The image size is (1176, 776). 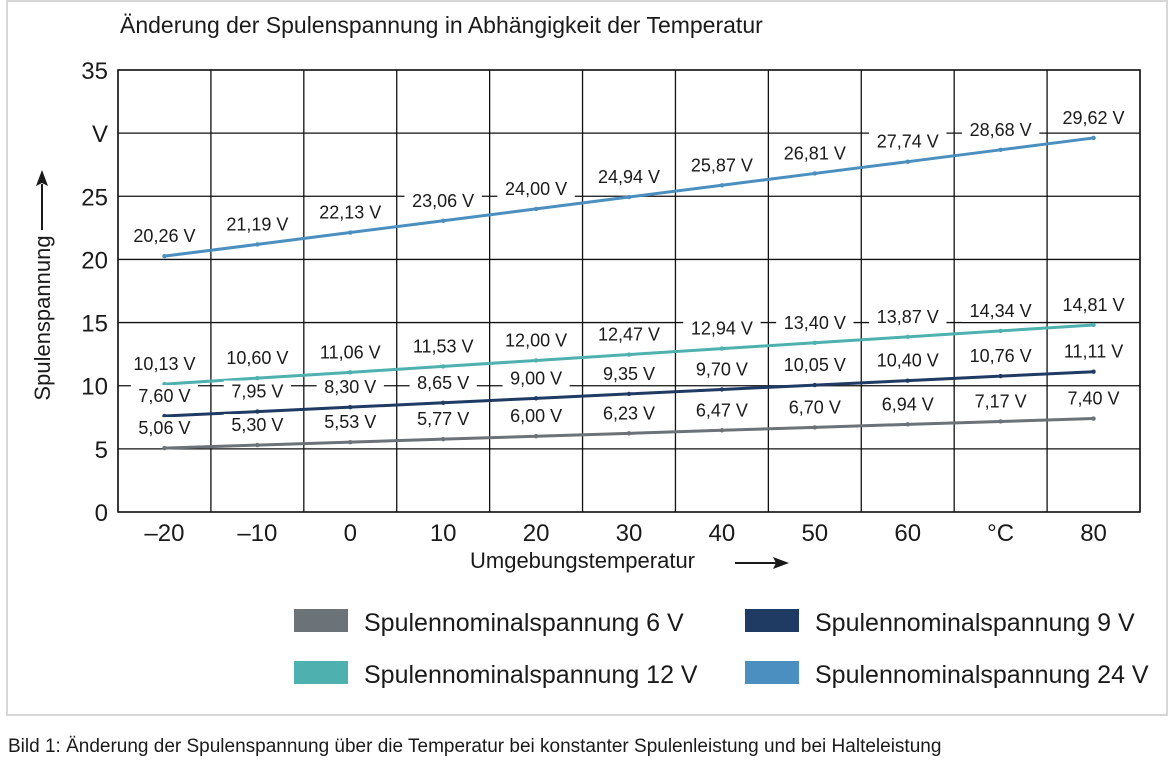 I want to click on legend-label: Spulennominalspannung 24 V, so click(x=982, y=675).